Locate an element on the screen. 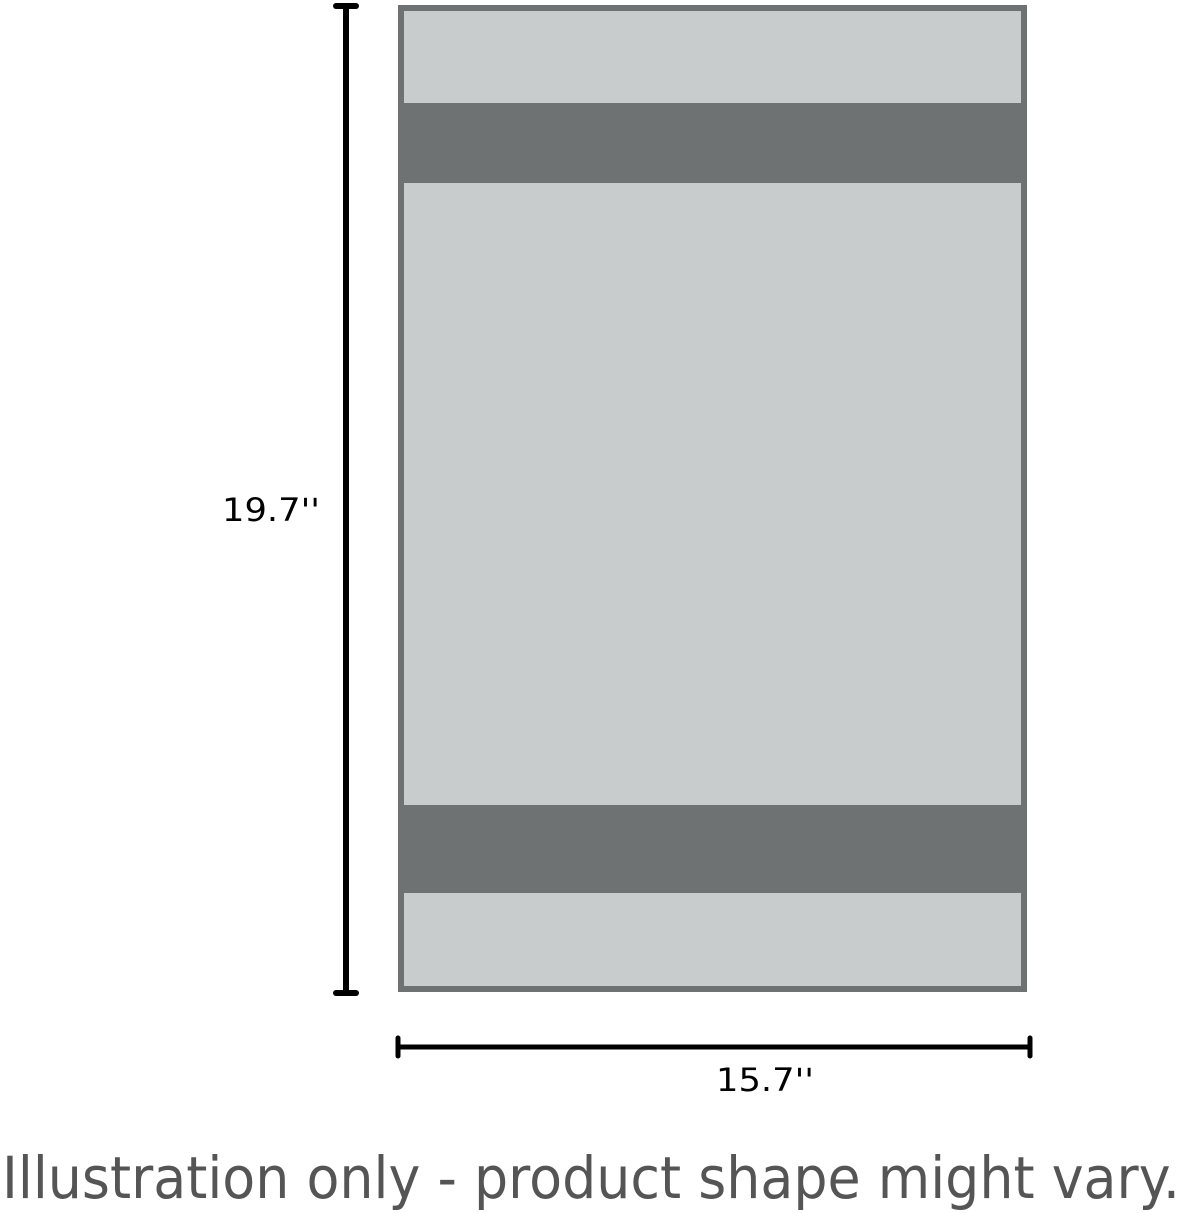  bottom-band is located at coordinates (712, 849).